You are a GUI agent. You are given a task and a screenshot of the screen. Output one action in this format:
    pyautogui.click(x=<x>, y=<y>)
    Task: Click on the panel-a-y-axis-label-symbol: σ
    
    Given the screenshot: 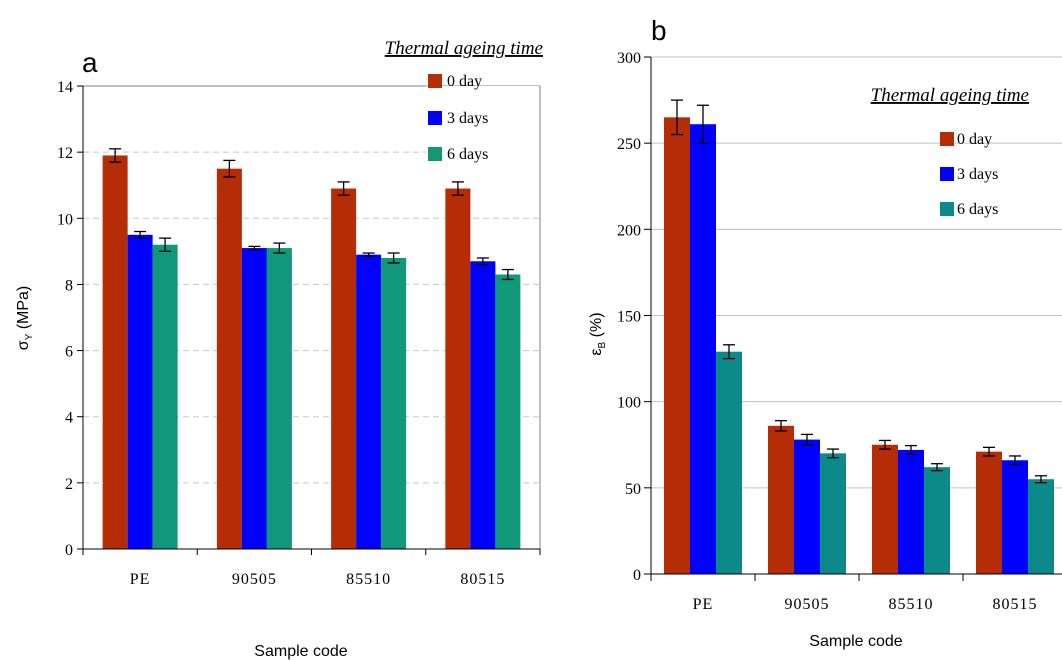 What is the action you would take?
    pyautogui.click(x=23, y=345)
    